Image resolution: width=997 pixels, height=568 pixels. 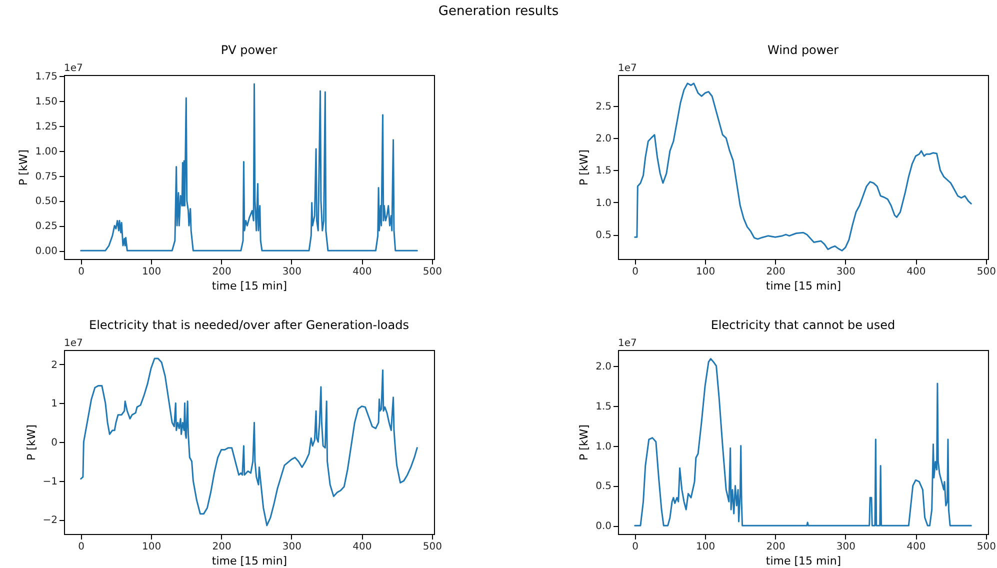 I want to click on y-tick-label: −2, so click(x=50, y=520).